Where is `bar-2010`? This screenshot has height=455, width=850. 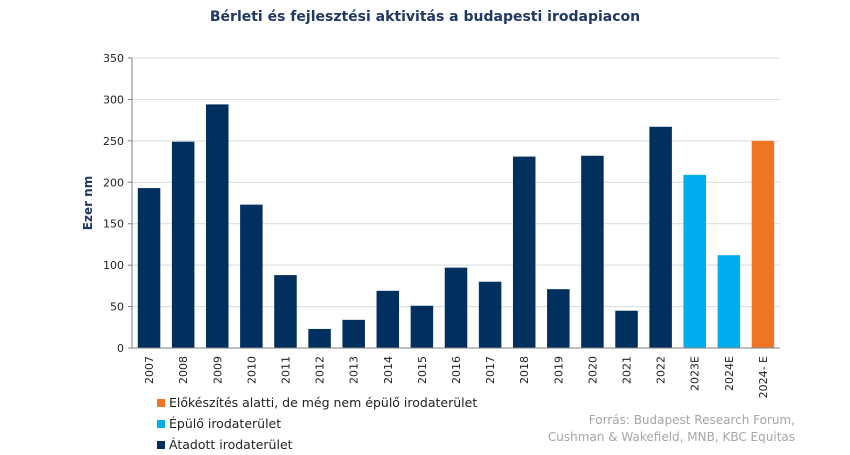 bar-2010 is located at coordinates (251, 276).